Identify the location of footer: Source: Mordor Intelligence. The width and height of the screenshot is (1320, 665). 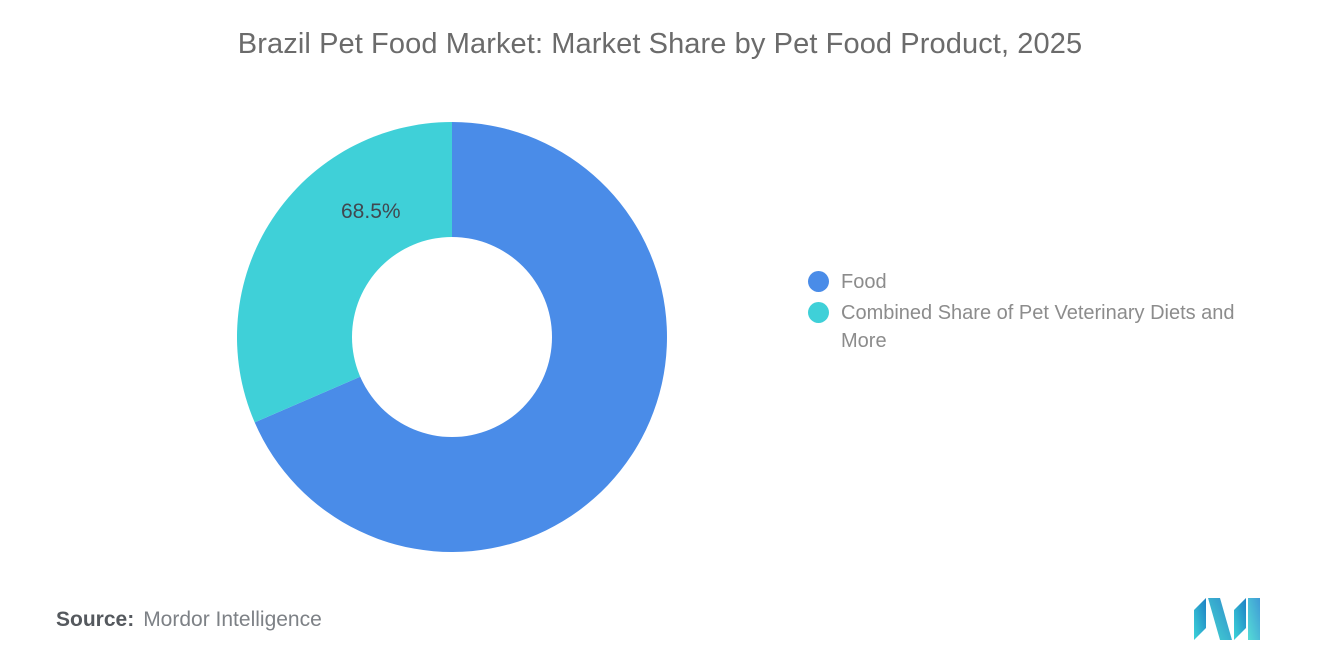
(660, 625).